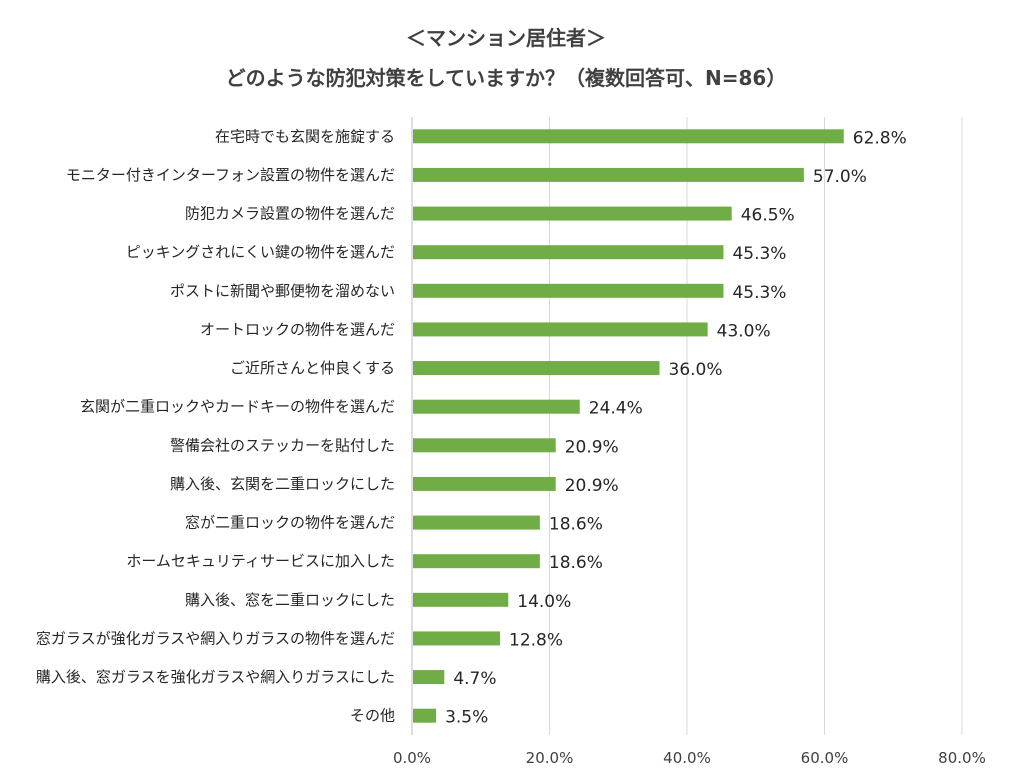 Image resolution: width=1012 pixels, height=782 pixels. I want to click on category-label: 防犯カメラ設置の物件を選んだ, so click(290, 214).